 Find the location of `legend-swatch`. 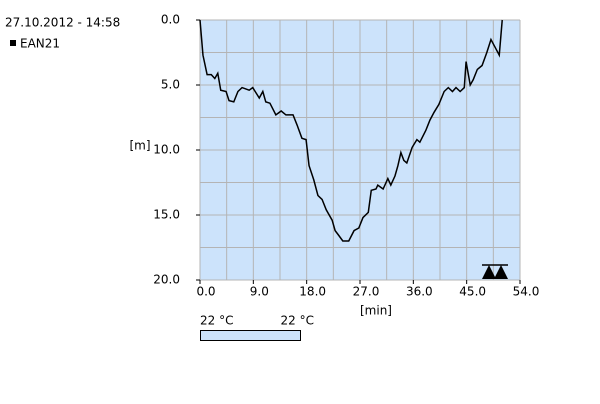

legend-swatch is located at coordinates (13, 43).